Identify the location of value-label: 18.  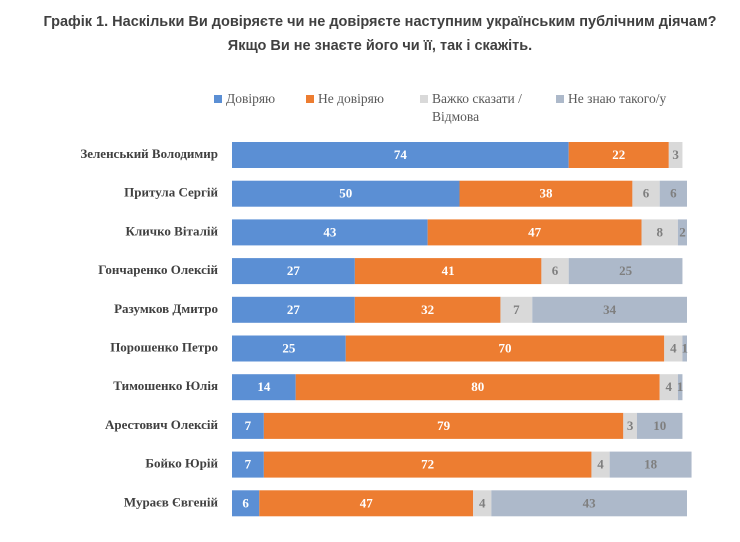
(651, 464).